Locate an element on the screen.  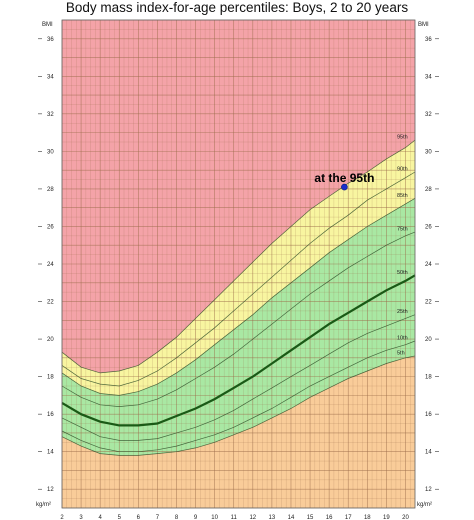
y-tick-label-left: 20 is located at coordinates (50, 340).